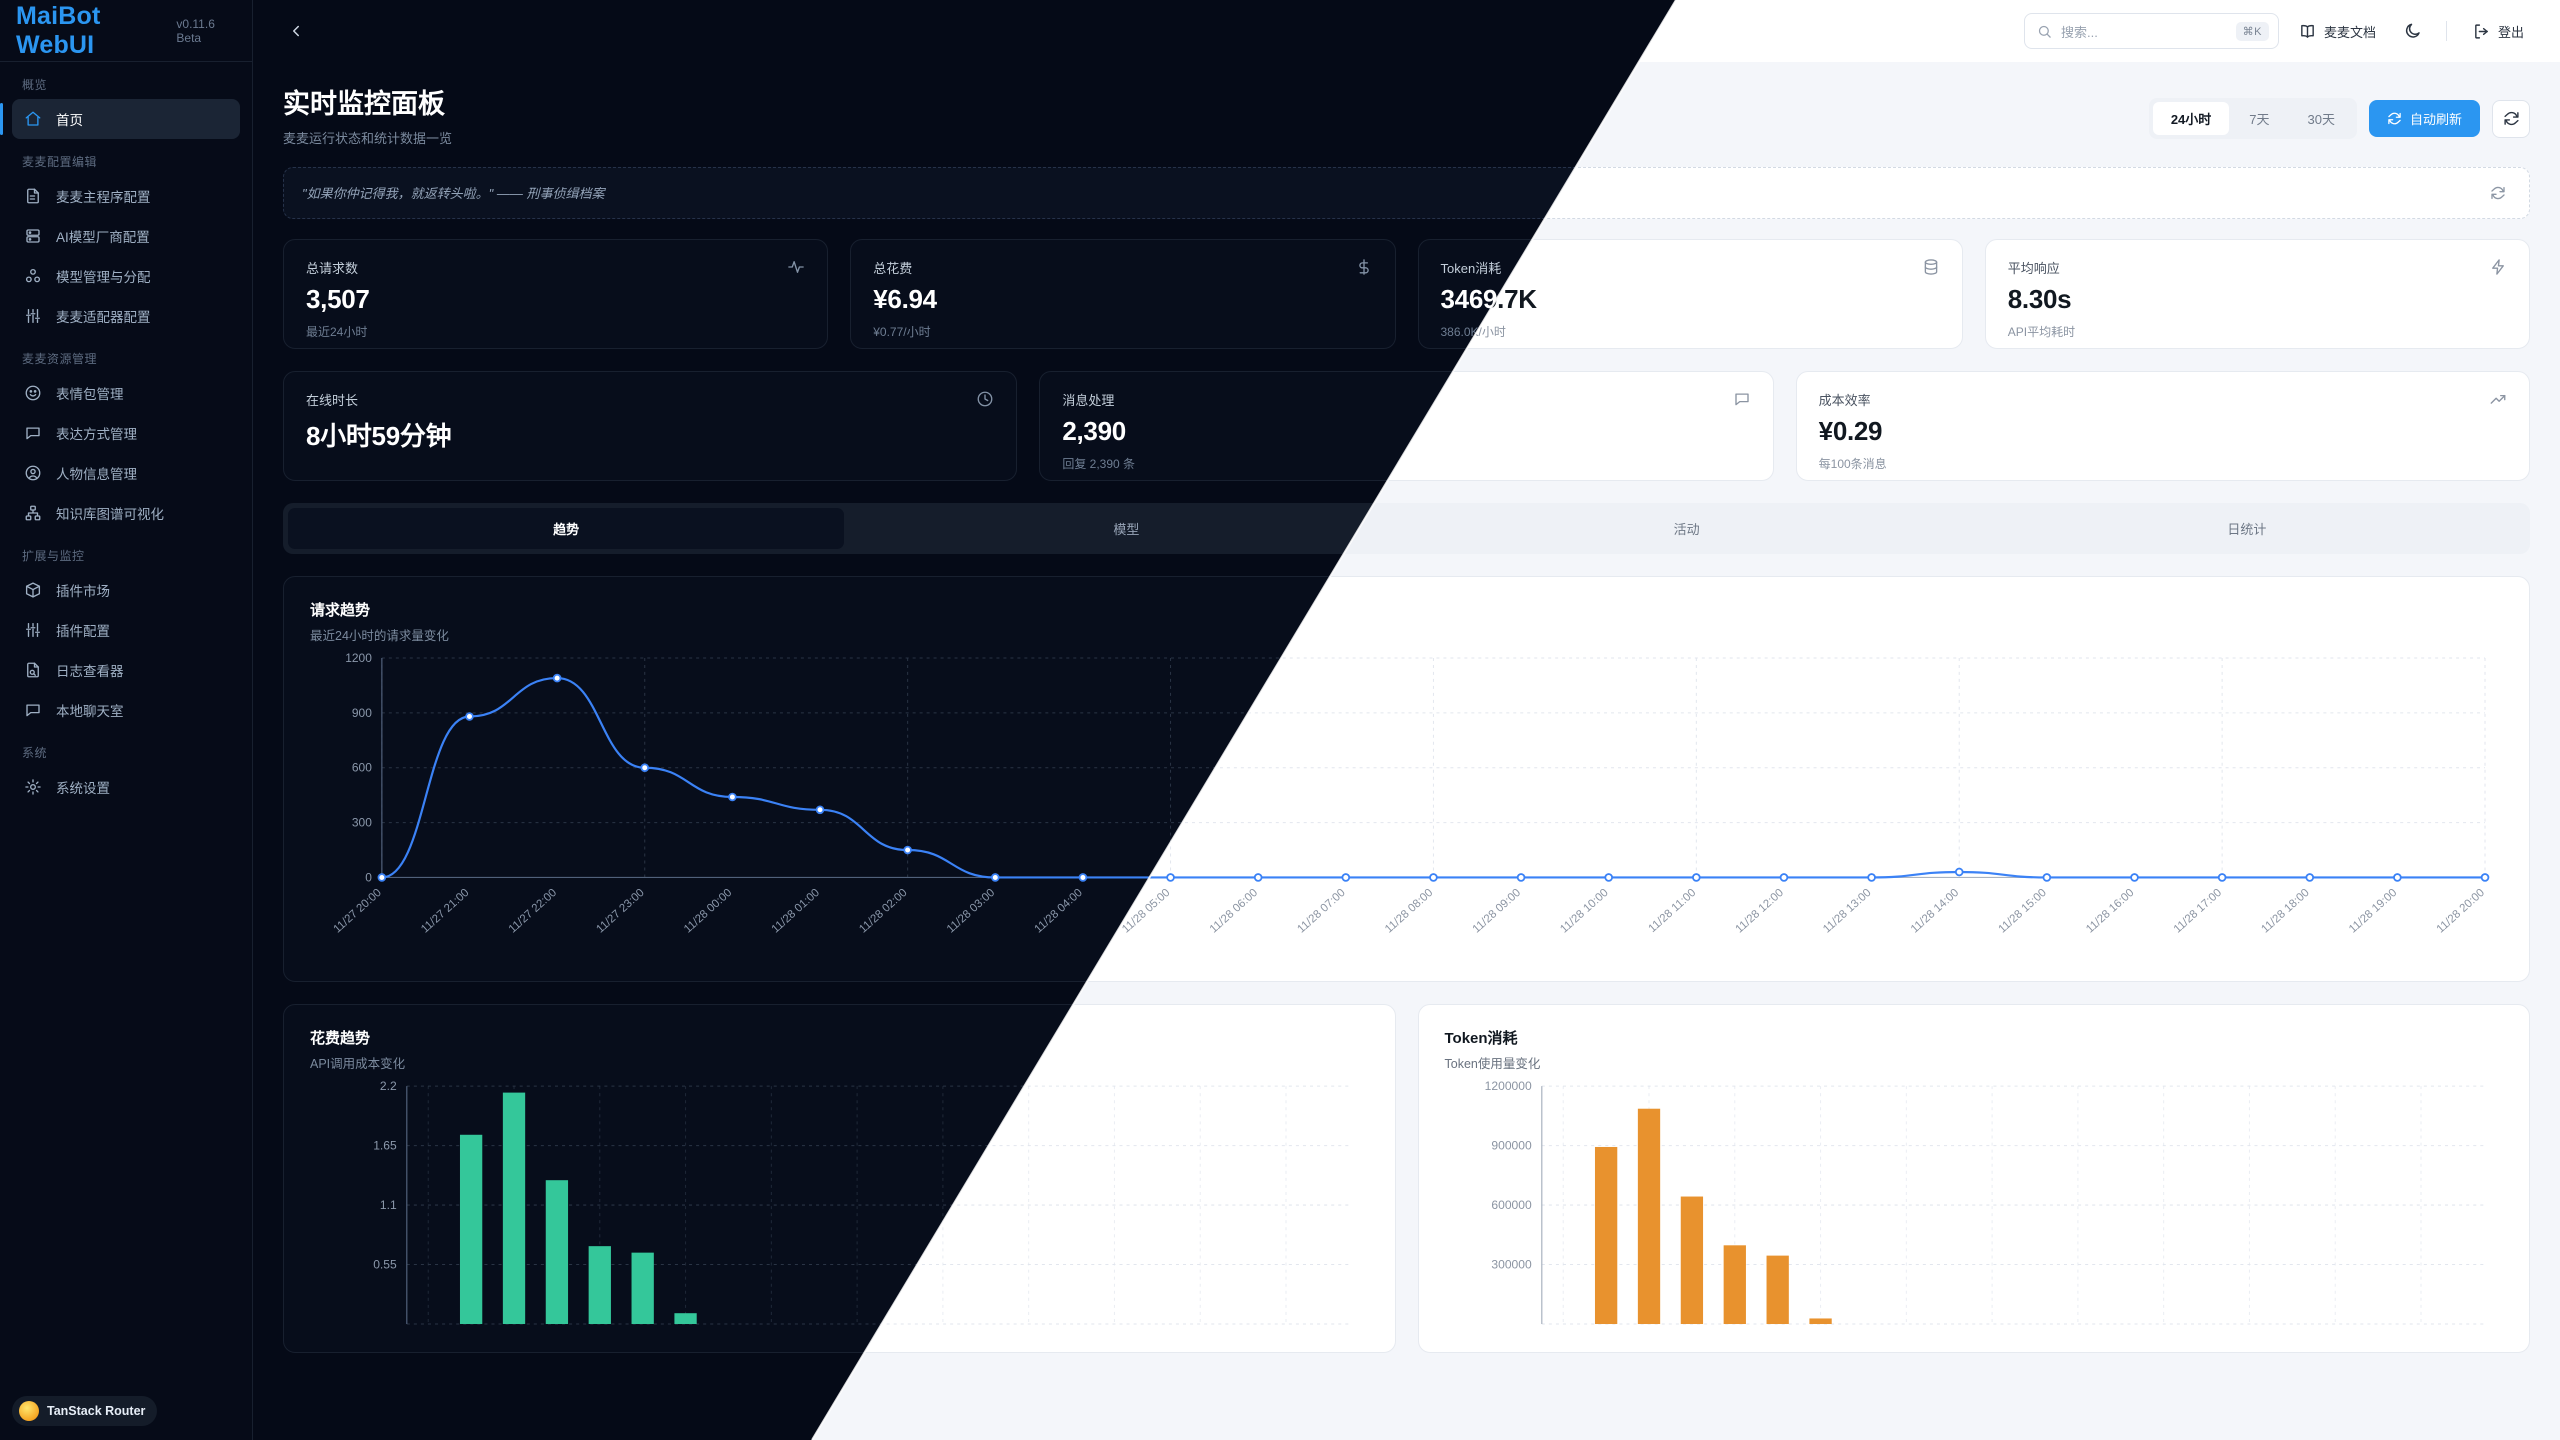 The image size is (2560, 1440). I want to click on stat-card-head: 总请求数, so click(555, 267).